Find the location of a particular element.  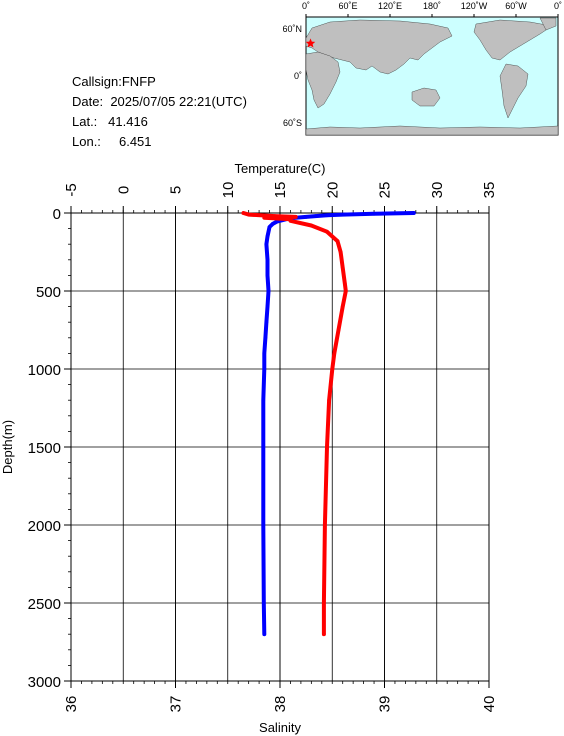

land-antarctica is located at coordinates (432, 130).